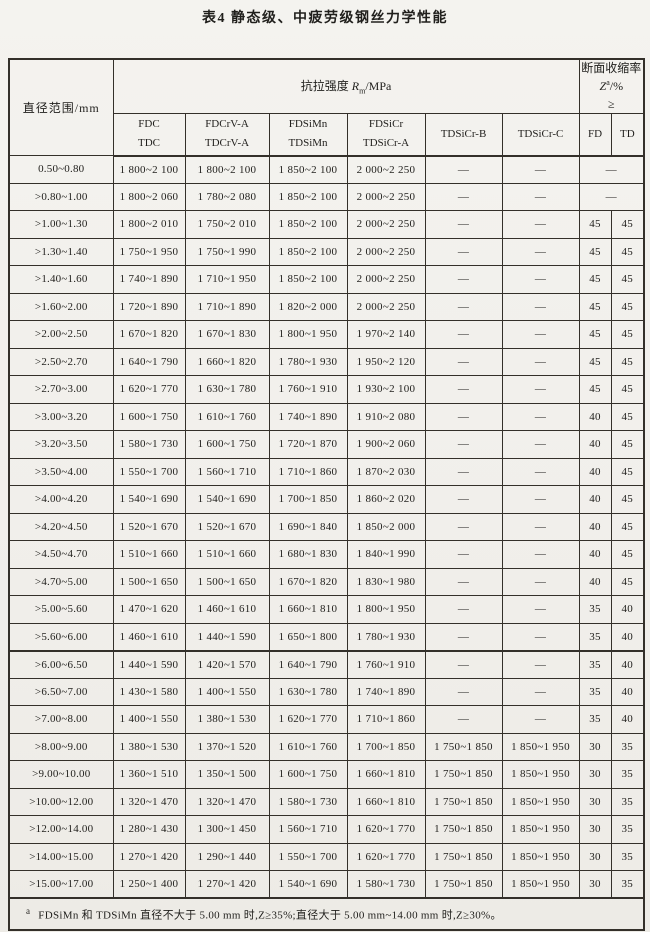  What do you see at coordinates (308, 362) in the screenshot?
I see `cell-tensile-2: 1 780~1 930` at bounding box center [308, 362].